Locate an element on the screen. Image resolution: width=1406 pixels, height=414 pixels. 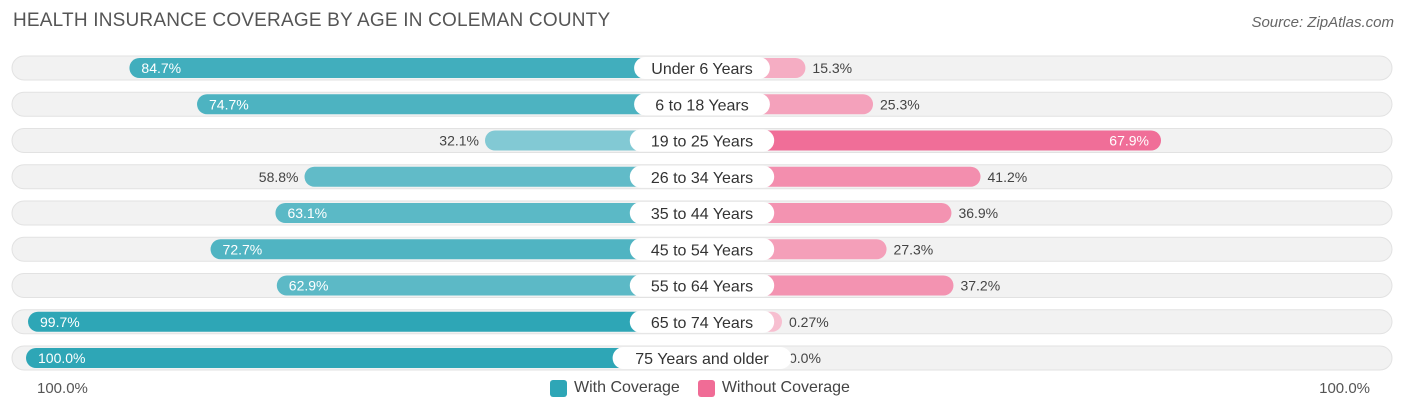
axis-right-label: 100.0% is located at coordinates (1344, 388).